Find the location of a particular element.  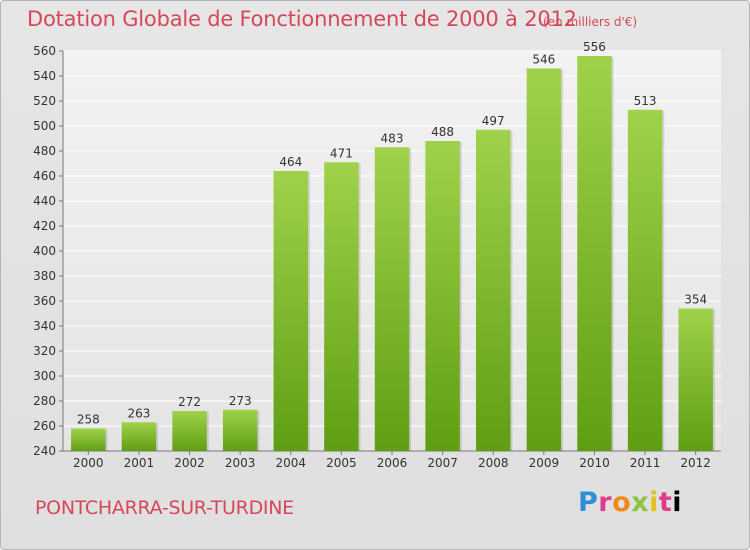

bar-value-label: 258 is located at coordinates (88, 420).